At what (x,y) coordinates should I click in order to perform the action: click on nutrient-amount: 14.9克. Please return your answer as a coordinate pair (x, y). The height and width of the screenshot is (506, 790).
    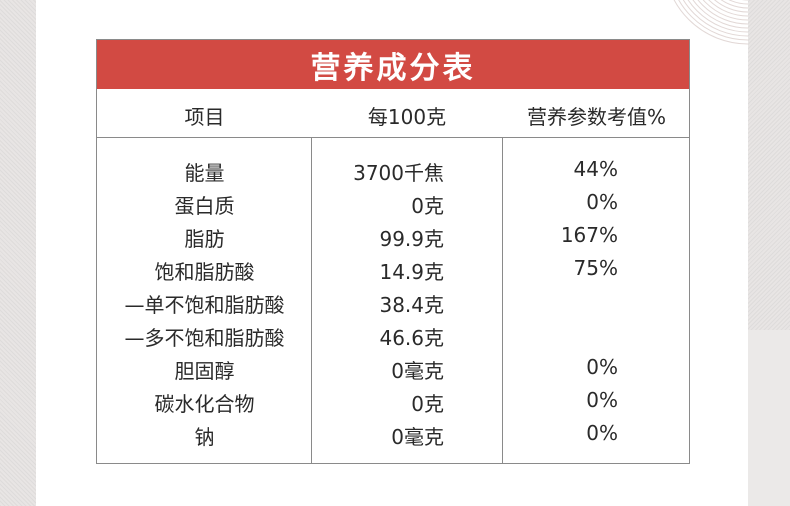
    Looking at the image, I should click on (411, 272).